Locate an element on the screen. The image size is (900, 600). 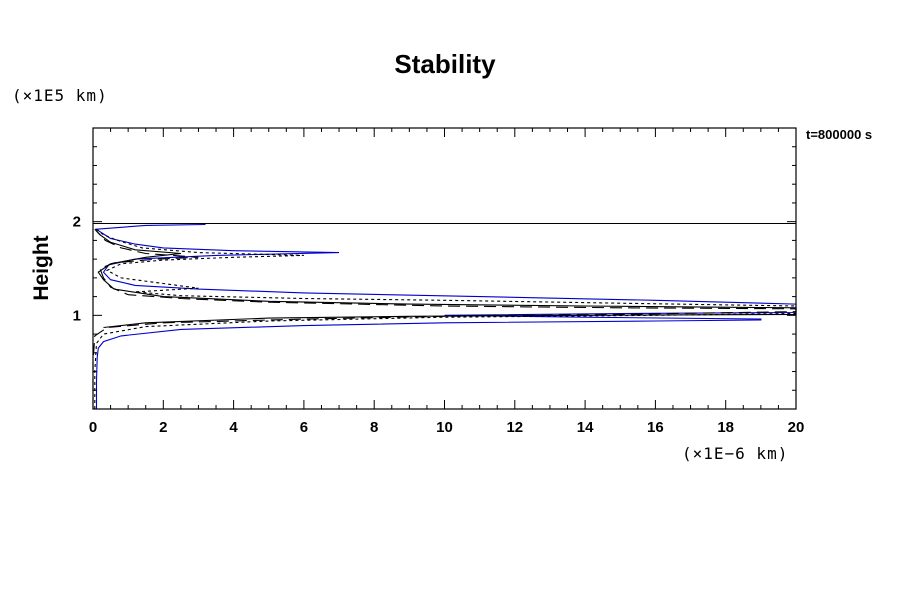
y-tick-label: 1 is located at coordinates (77, 315).